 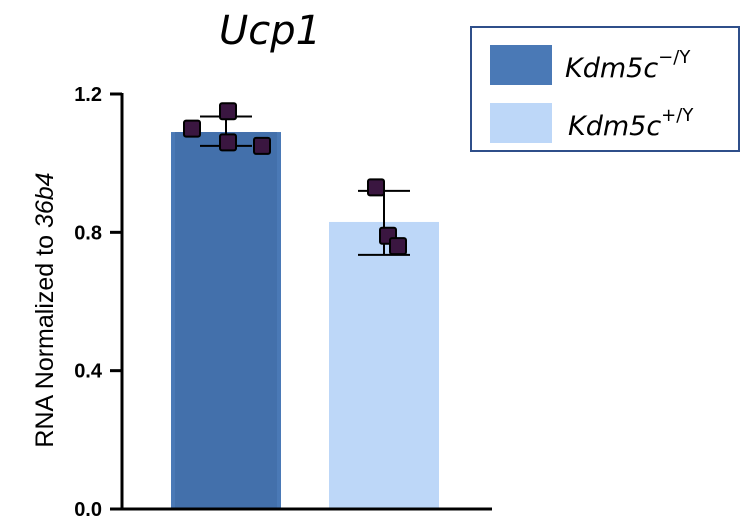 I want to click on legend: Kdm5c−/Y Kdm5c+/Y, so click(x=605, y=89).